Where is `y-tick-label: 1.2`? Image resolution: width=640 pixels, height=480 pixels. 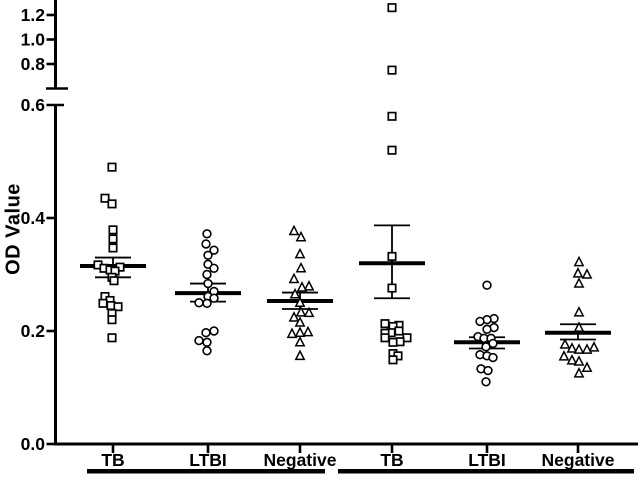 y-tick-label: 1.2 is located at coordinates (33, 15).